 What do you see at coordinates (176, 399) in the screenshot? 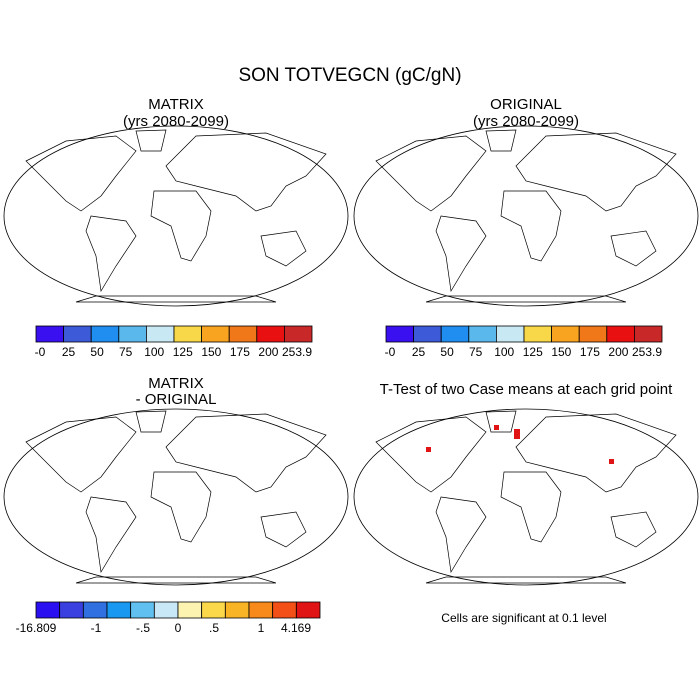
I see `panel-title: - ORIGINAL` at bounding box center [176, 399].